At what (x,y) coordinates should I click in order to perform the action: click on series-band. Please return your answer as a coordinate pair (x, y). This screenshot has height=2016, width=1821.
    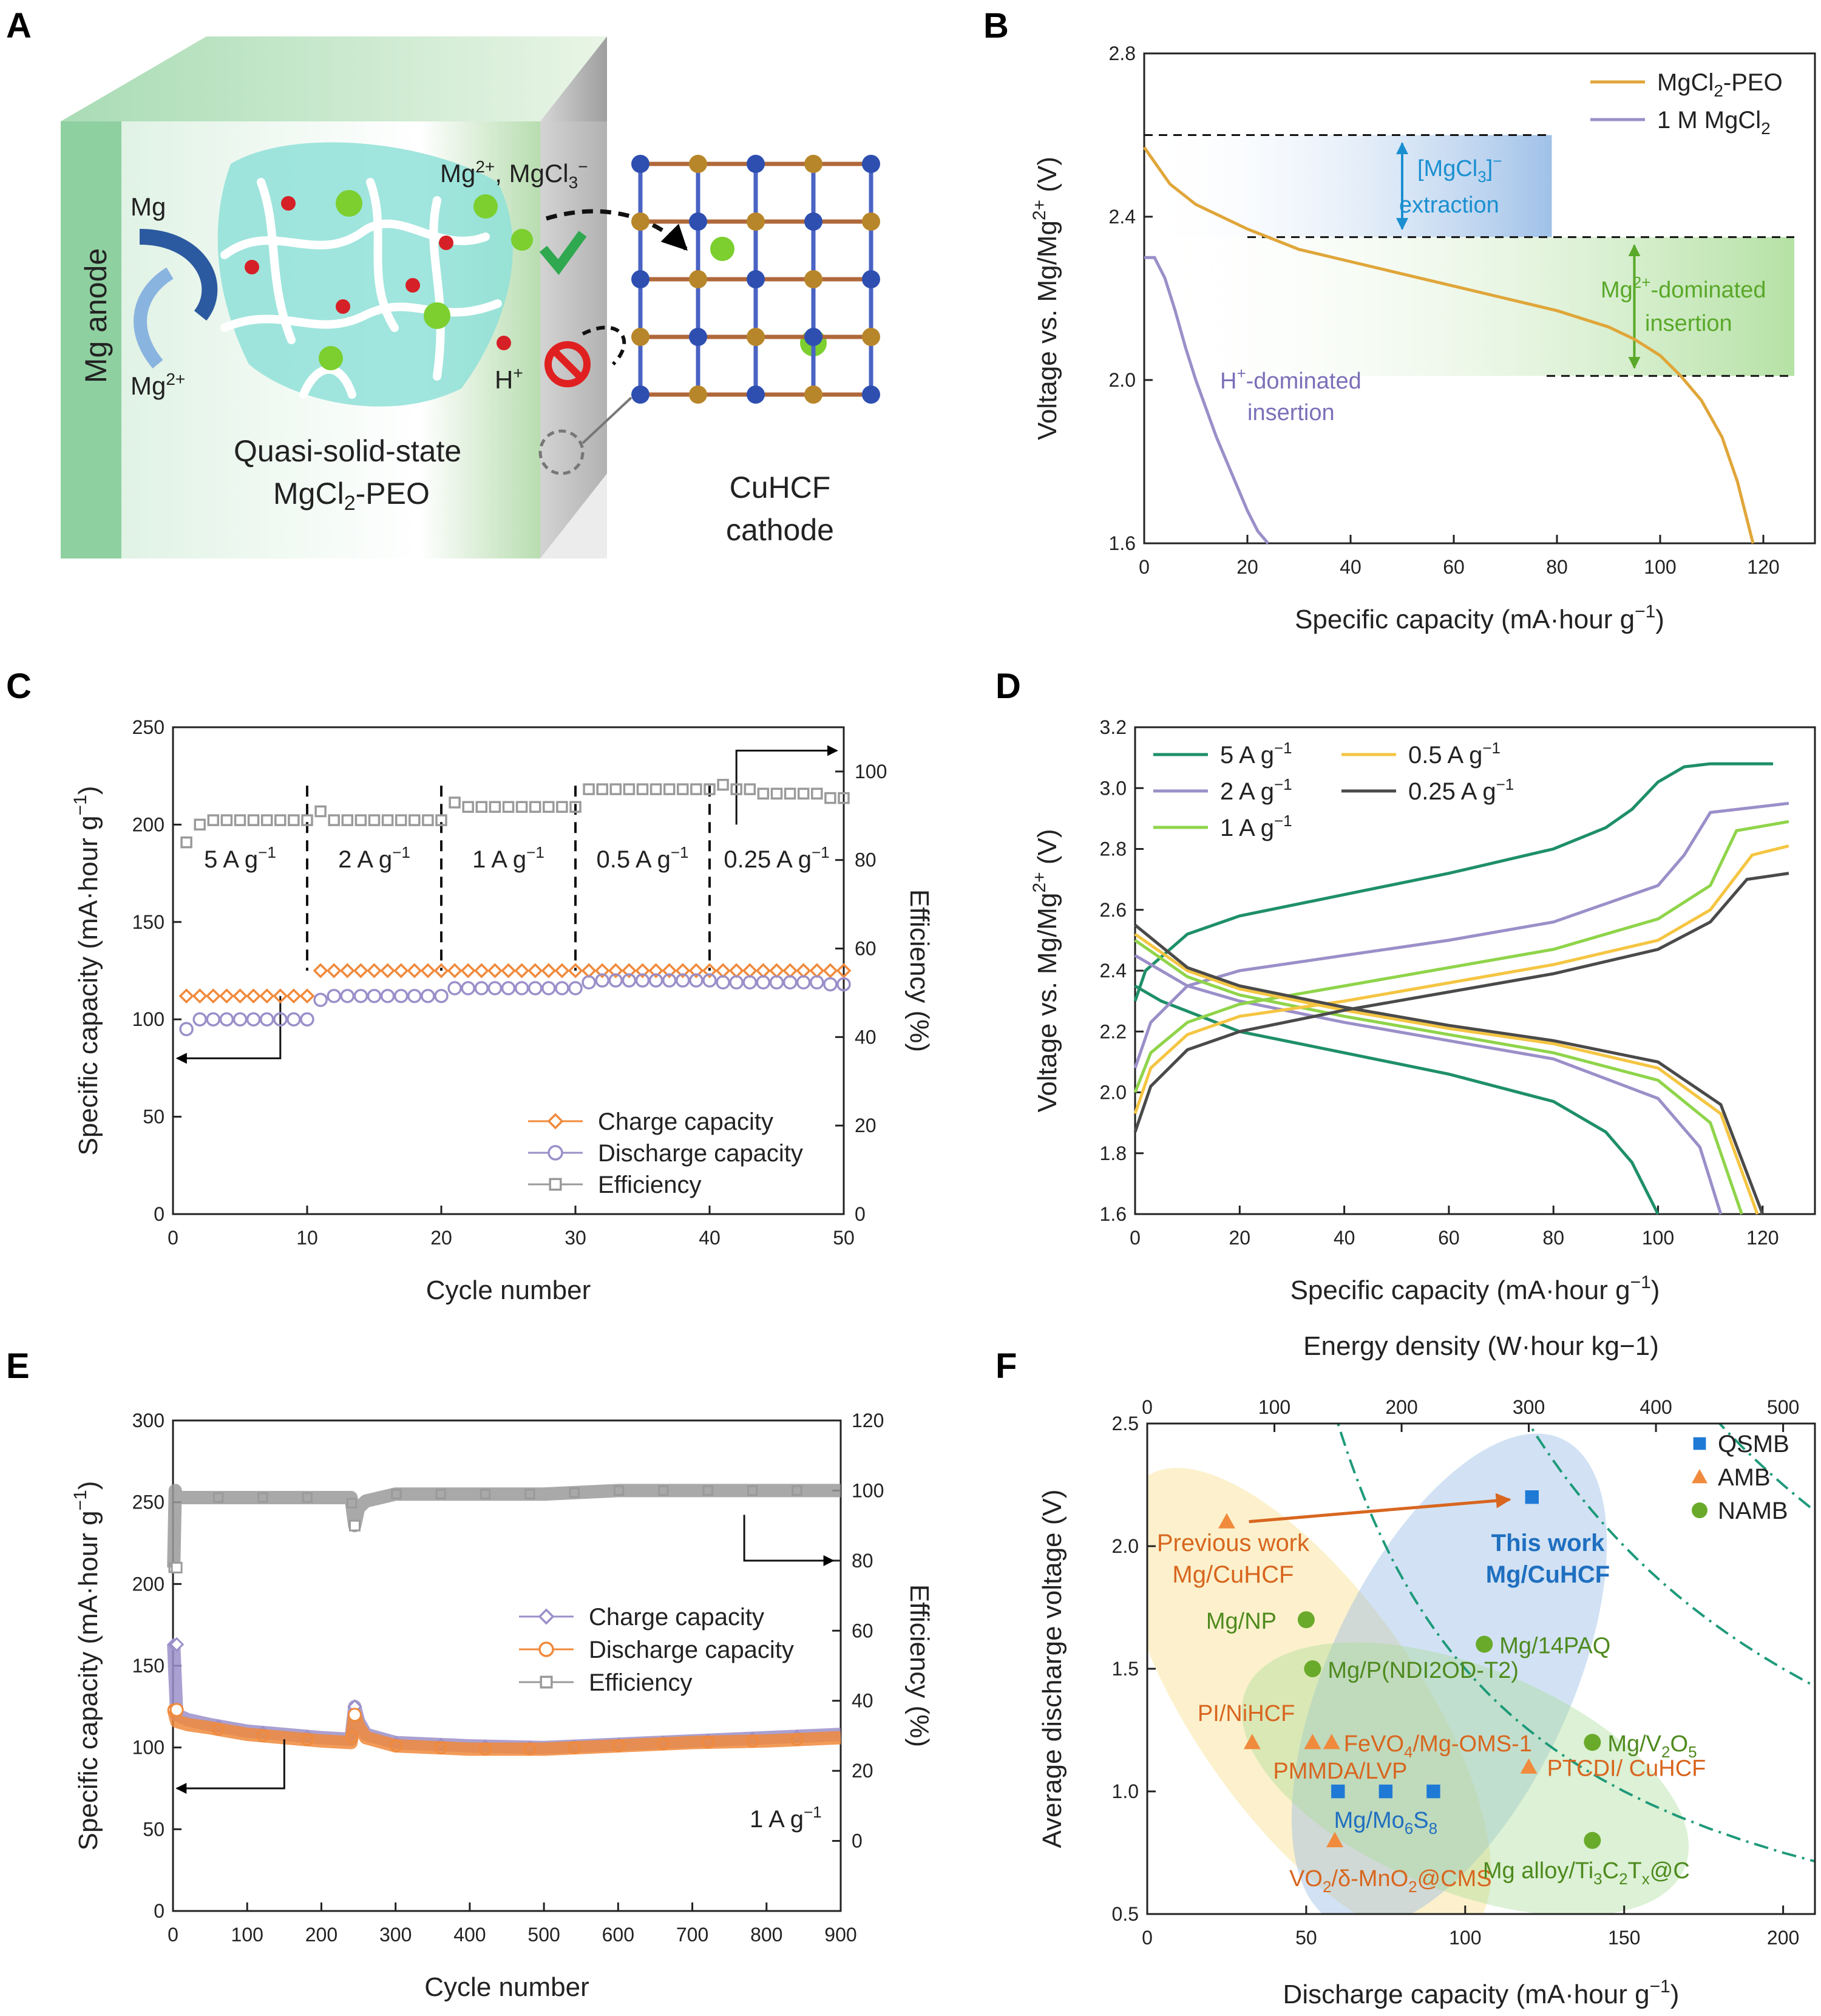
    Looking at the image, I should click on (504, 1526).